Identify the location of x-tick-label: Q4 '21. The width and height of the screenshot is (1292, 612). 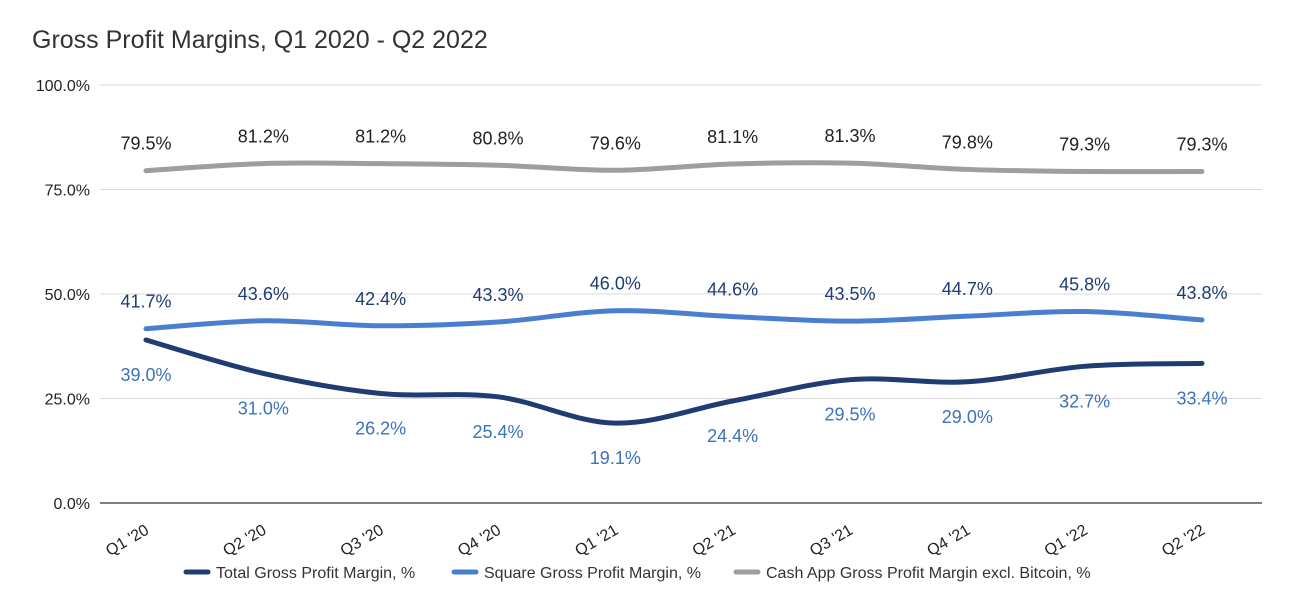
(948, 541).